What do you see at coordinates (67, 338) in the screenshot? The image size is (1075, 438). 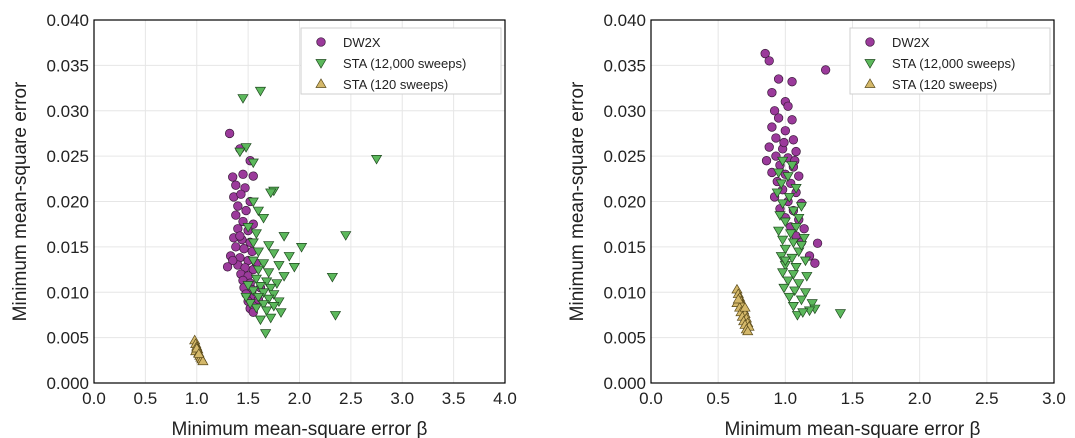 I see `y-tick-label: 0.005` at bounding box center [67, 338].